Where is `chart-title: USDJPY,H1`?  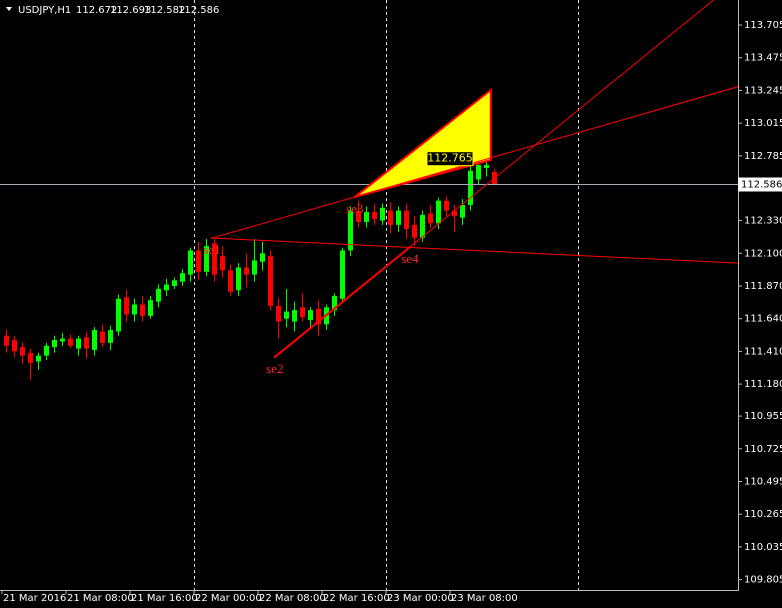 chart-title: USDJPY,H1 is located at coordinates (44, 10).